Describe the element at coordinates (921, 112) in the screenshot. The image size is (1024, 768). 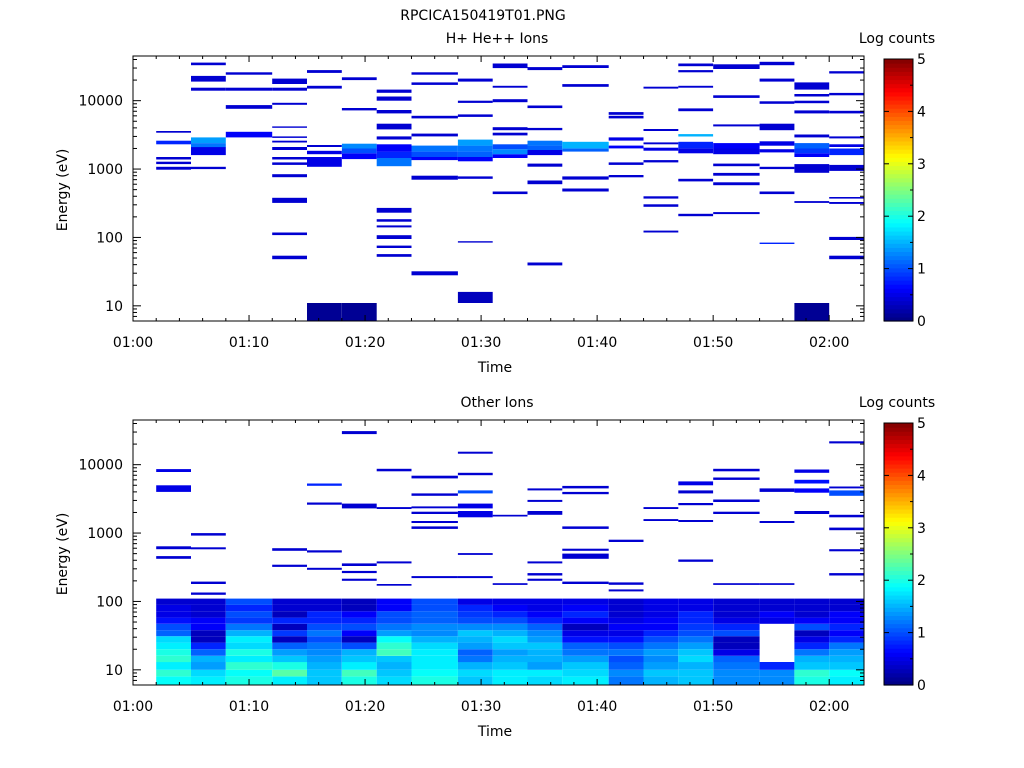
I see `colorbar-tick-label: 4` at that location.